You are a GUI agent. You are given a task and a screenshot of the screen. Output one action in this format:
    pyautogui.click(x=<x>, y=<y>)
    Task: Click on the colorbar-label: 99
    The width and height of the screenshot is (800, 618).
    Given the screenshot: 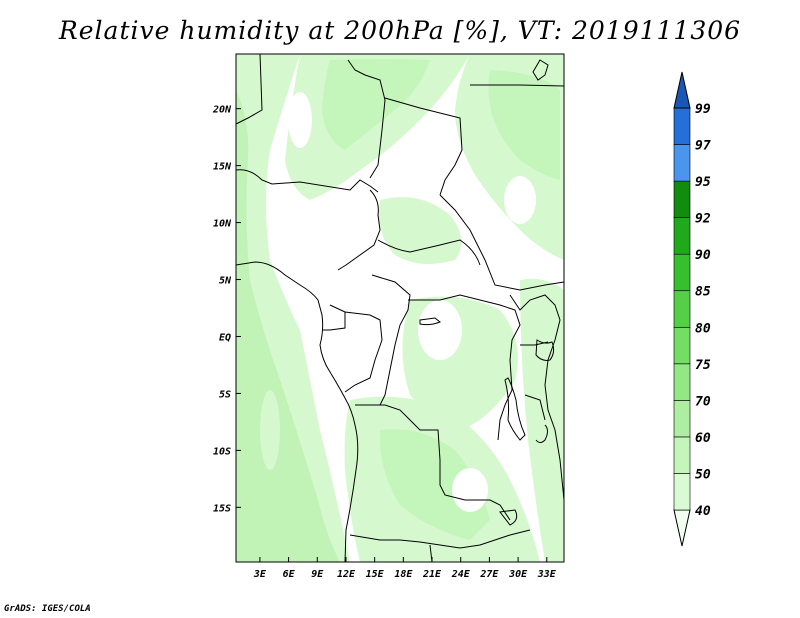 What is the action you would take?
    pyautogui.click(x=703, y=109)
    